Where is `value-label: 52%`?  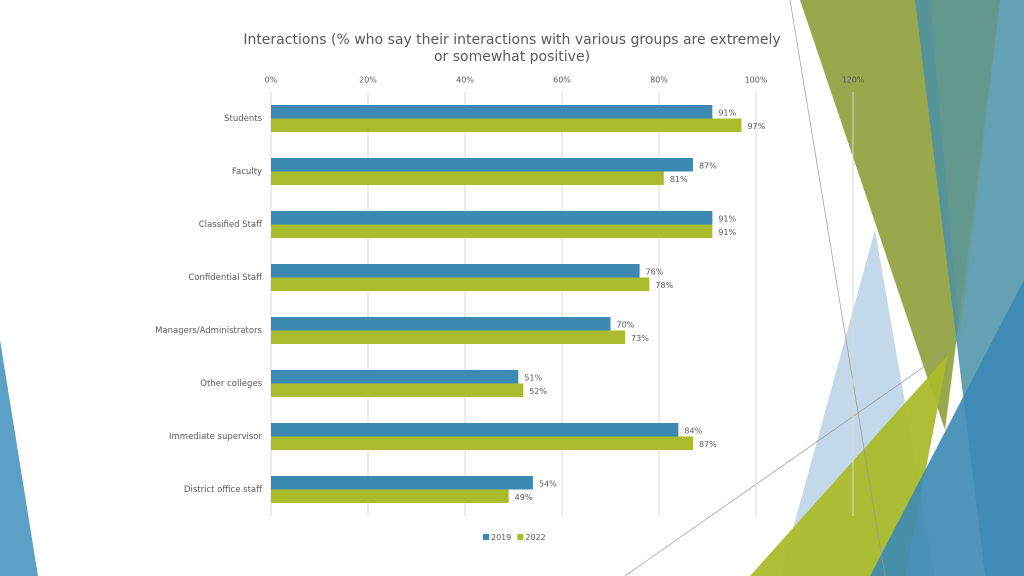 value-label: 52% is located at coordinates (538, 391).